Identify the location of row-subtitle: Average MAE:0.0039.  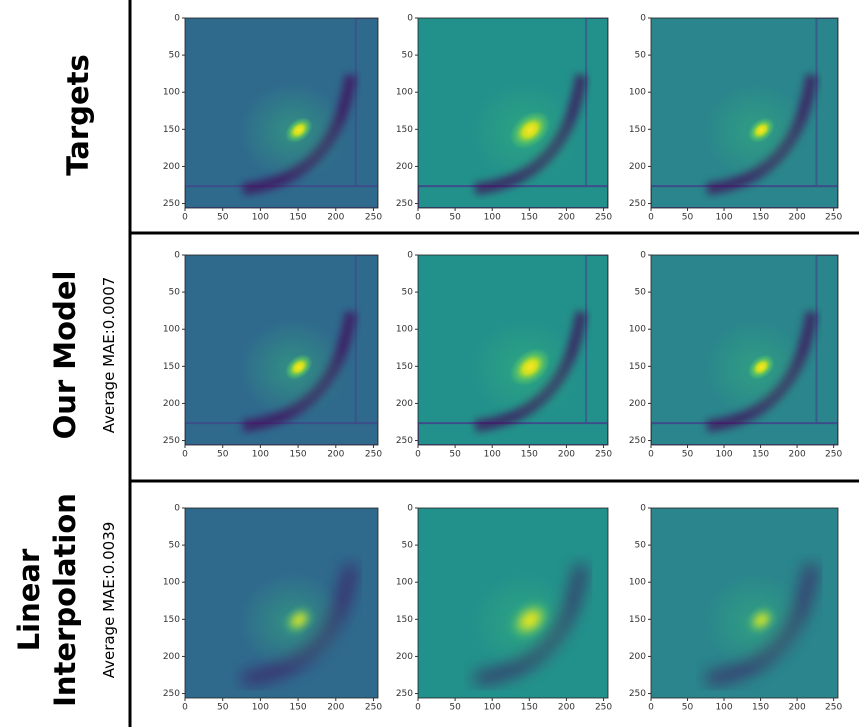
(109, 600).